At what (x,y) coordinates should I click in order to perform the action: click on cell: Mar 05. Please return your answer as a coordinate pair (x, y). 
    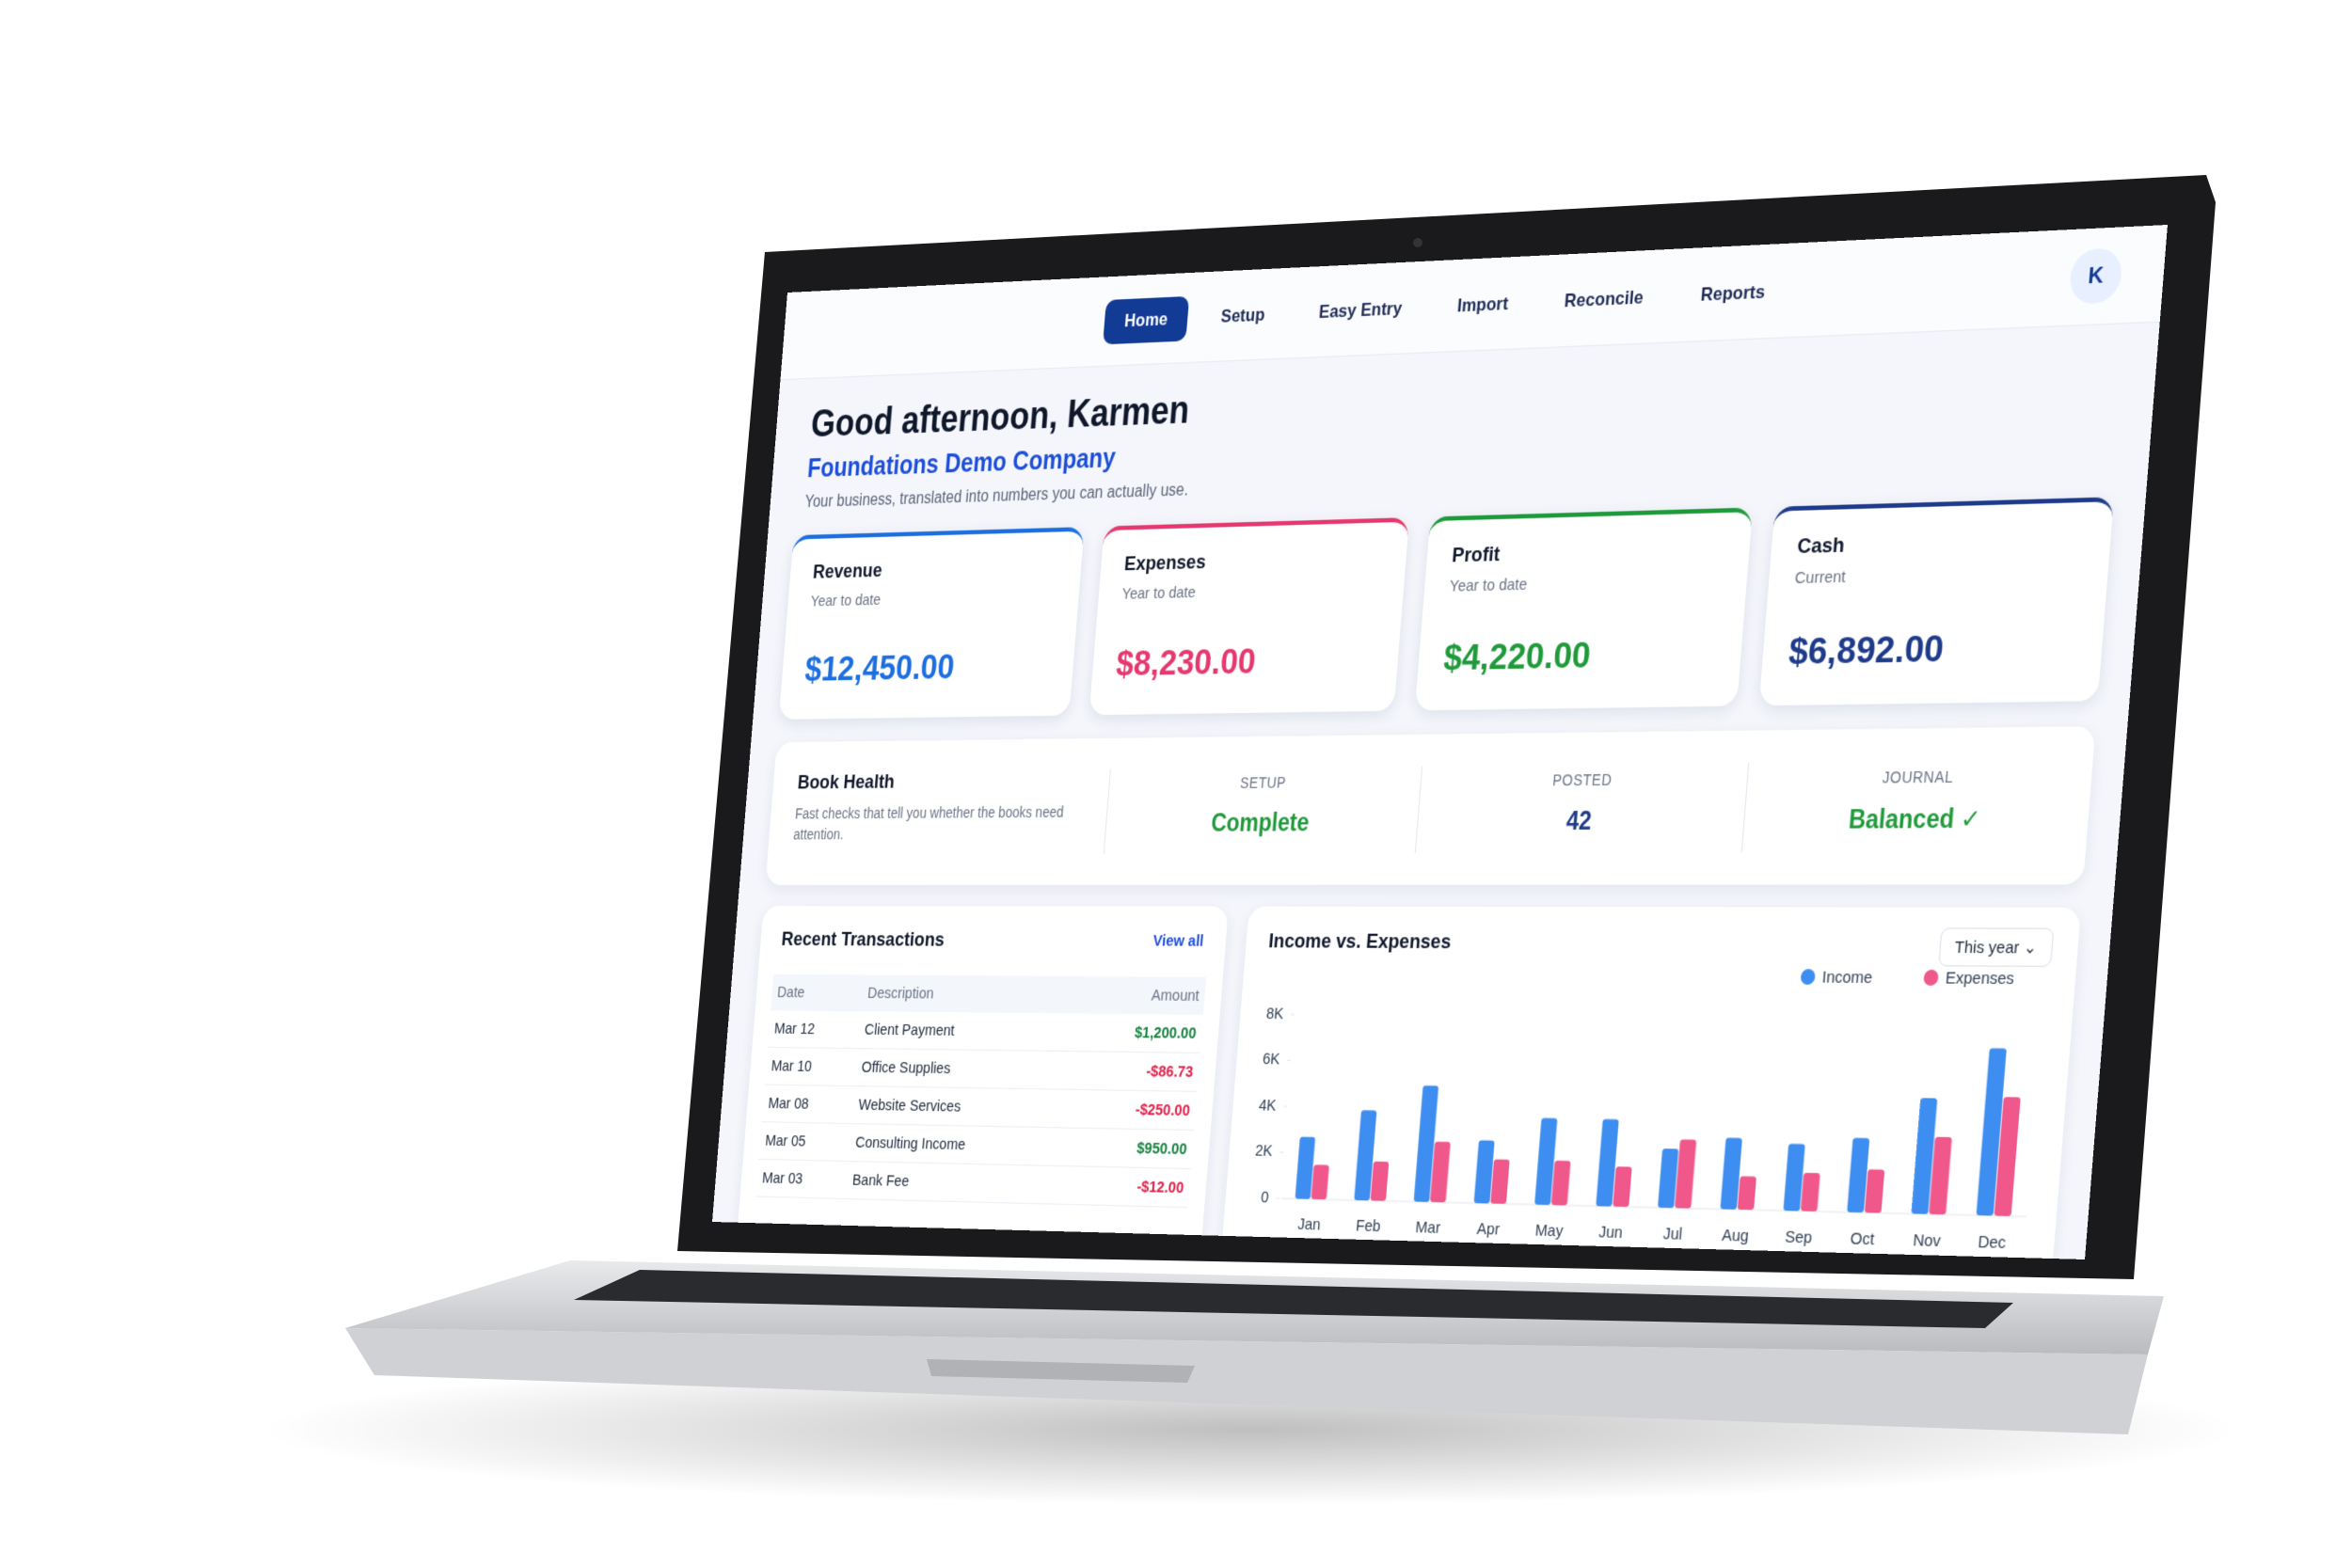
    Looking at the image, I should click on (805, 1141).